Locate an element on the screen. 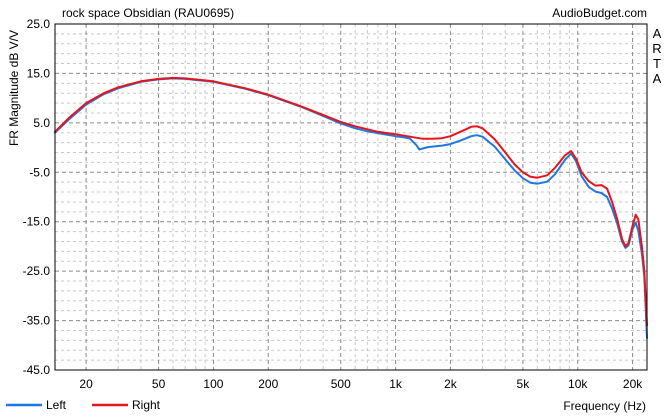 Image resolution: width=671 pixels, height=420 pixels. watermark-letter: R is located at coordinates (656, 48).